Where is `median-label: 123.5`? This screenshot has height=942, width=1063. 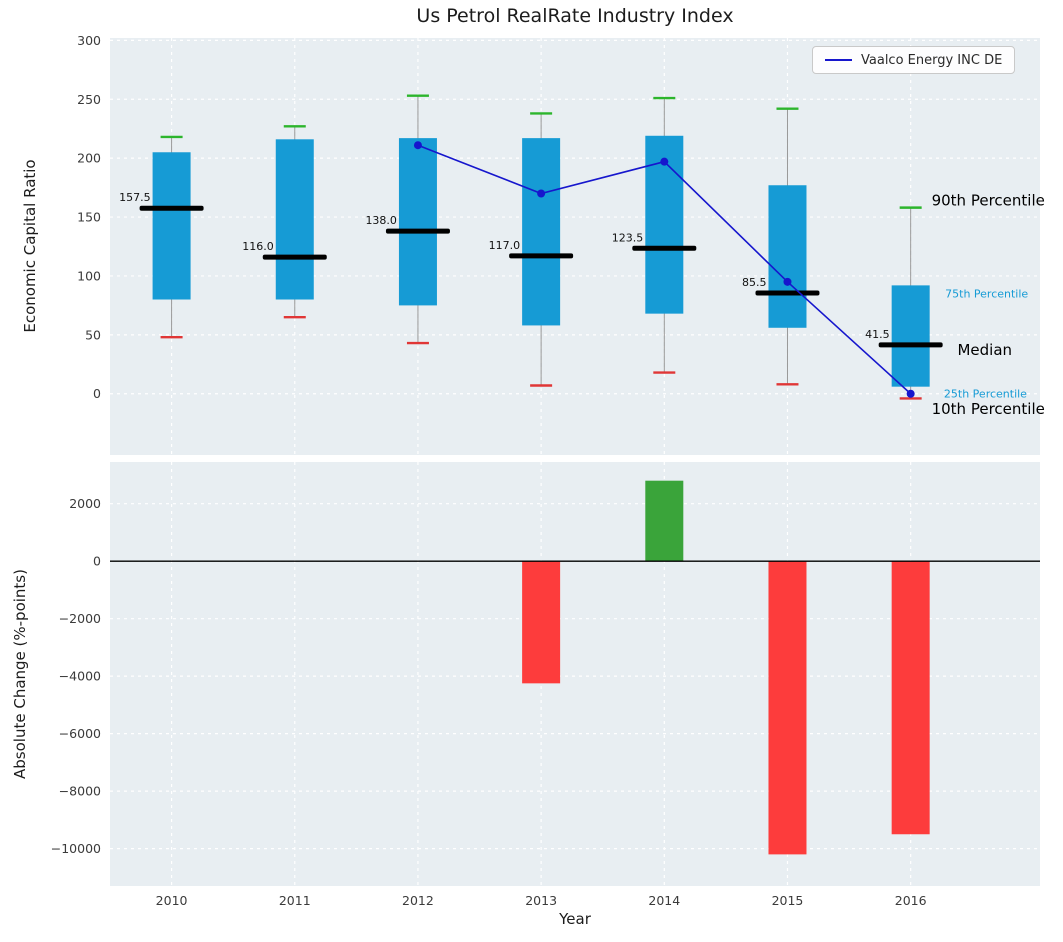
median-label: 123.5 is located at coordinates (628, 237).